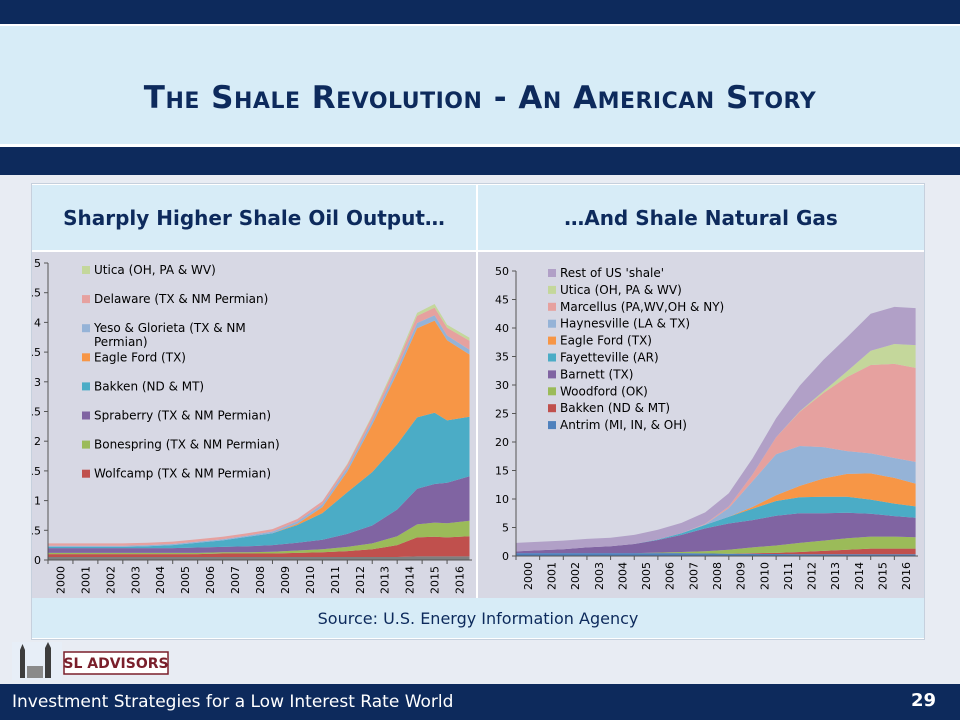 This screenshot has width=960, height=720. What do you see at coordinates (502, 271) in the screenshot?
I see `y-tick-label: 50` at bounding box center [502, 271].